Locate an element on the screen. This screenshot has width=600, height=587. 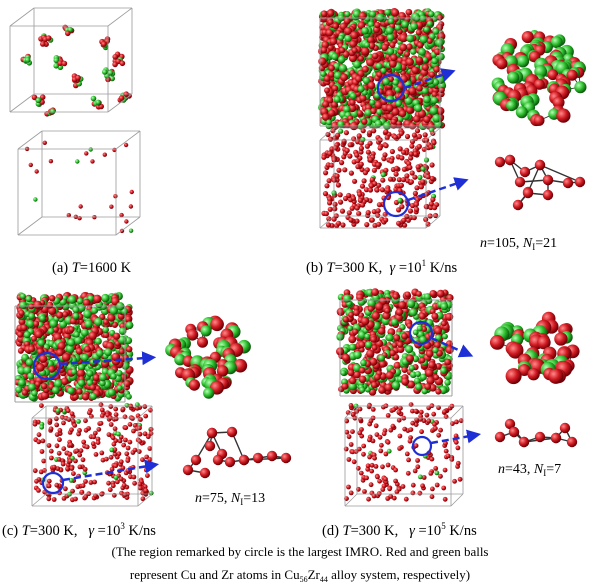
atoms-a-bottom is located at coordinates (79, 187).